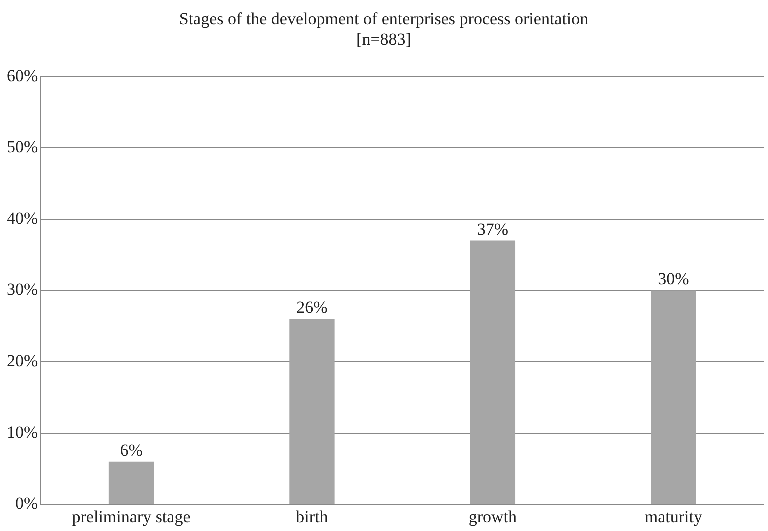 This screenshot has height=531, width=768. I want to click on y-tick-label: 50%, so click(22, 147).